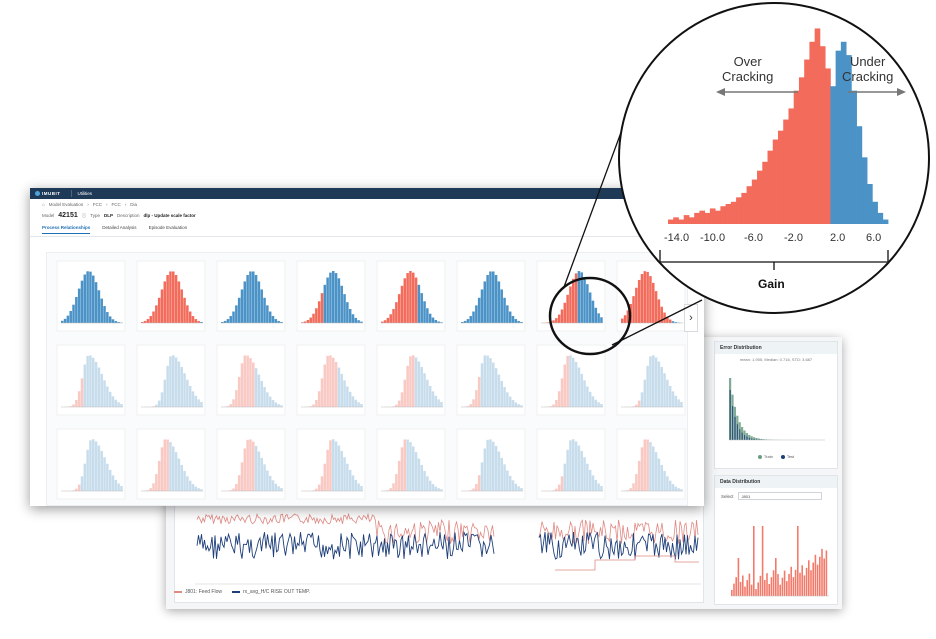 The width and height of the screenshot is (936, 639). I want to click on breadcrumb-item-2: FCC, so click(97, 204).